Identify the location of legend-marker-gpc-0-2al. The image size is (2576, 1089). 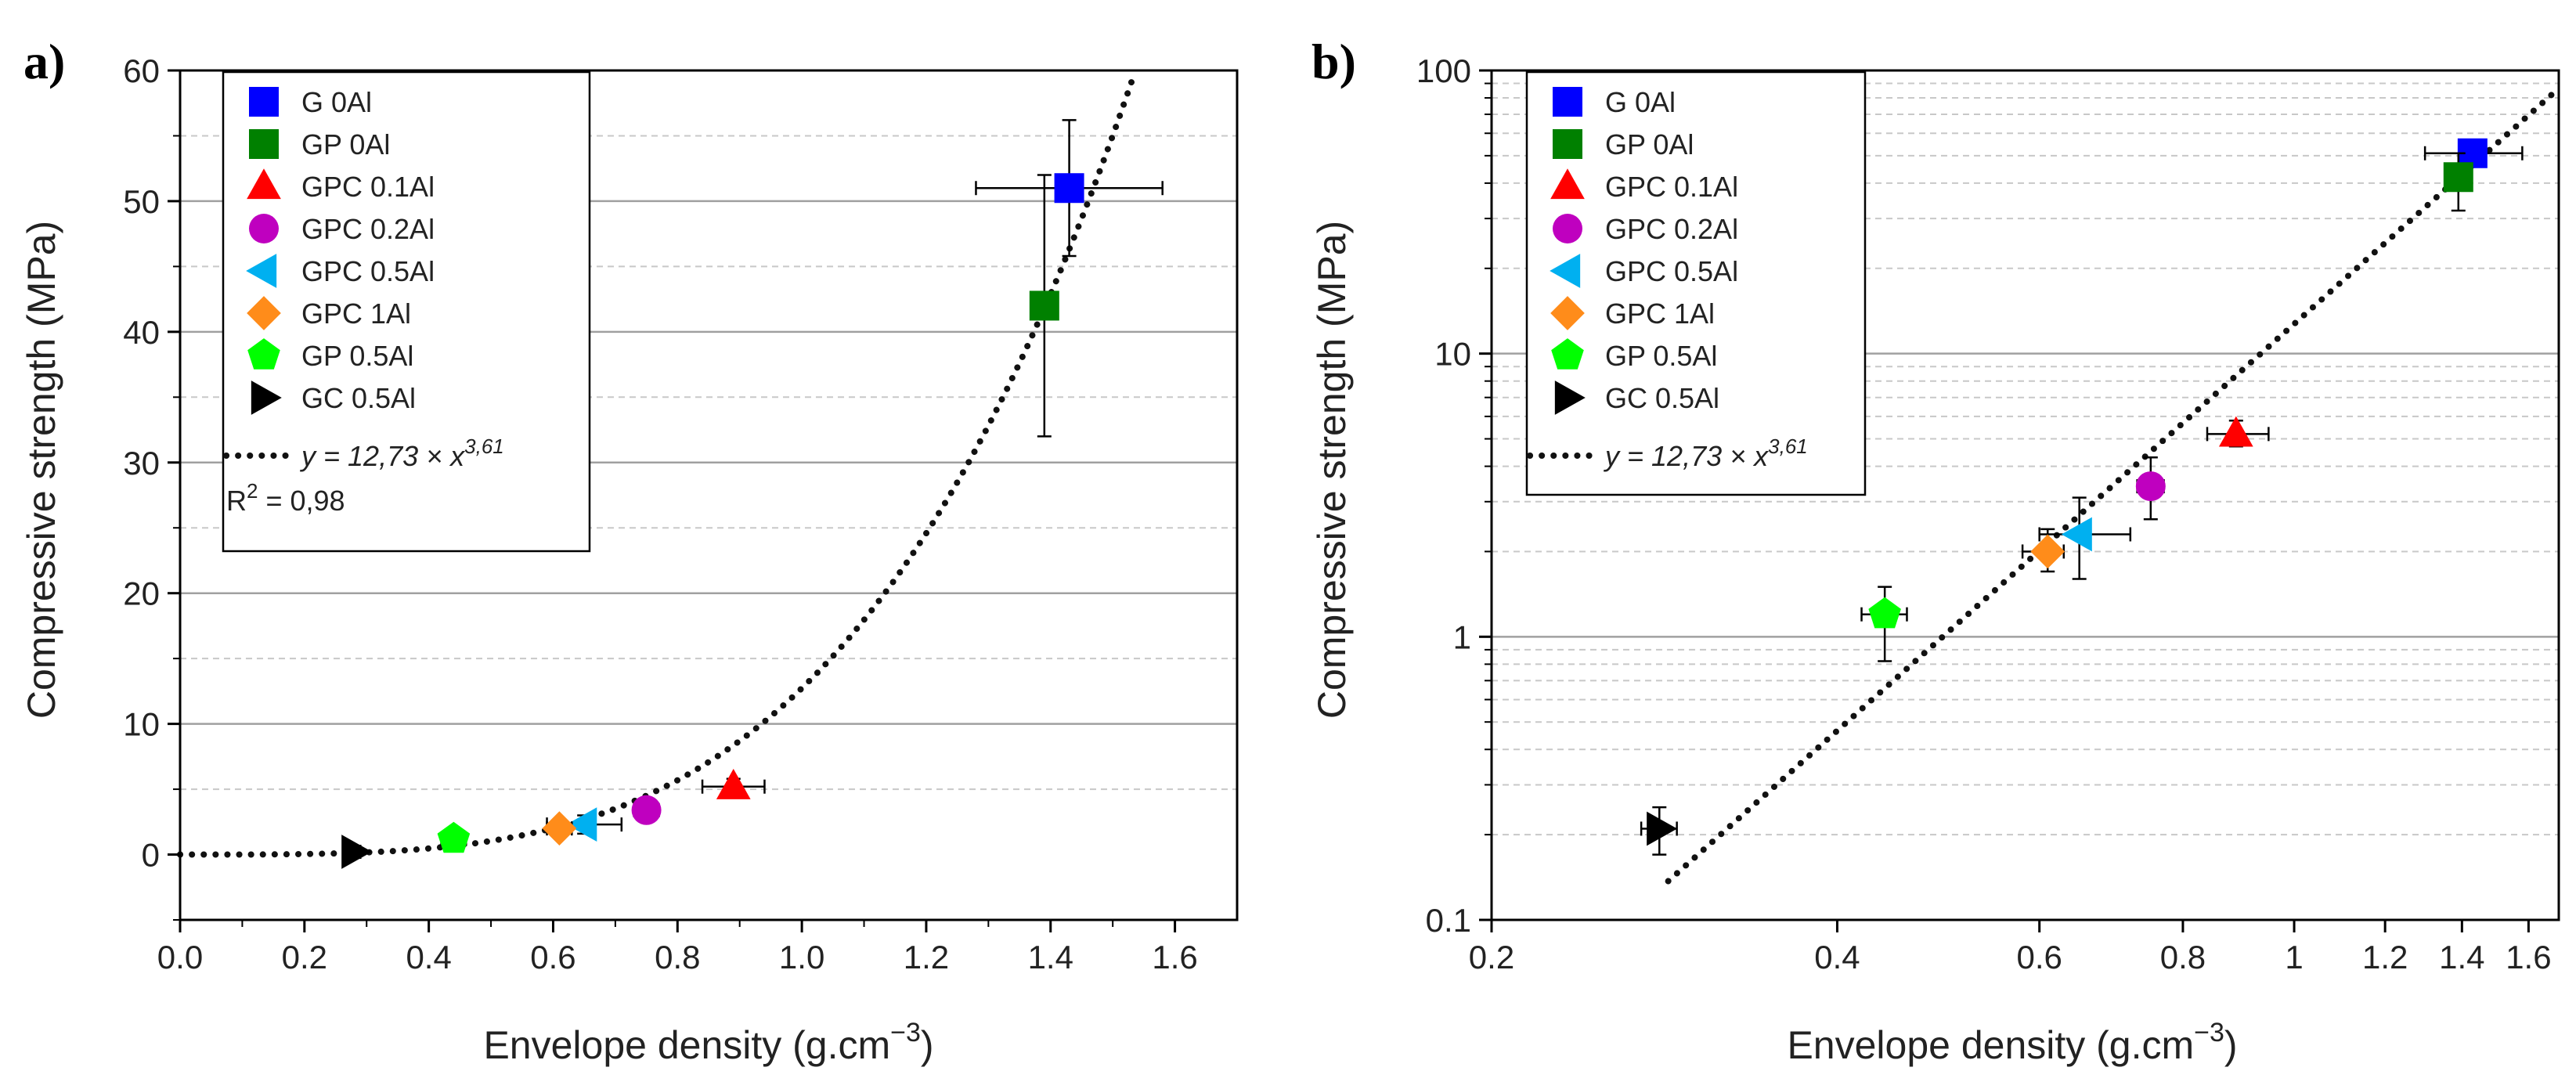
(264, 228).